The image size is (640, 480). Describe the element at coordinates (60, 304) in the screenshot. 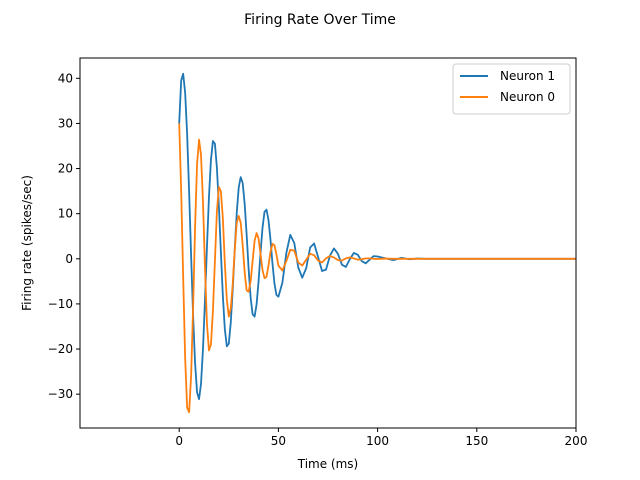

I see `y-tick-label: −10` at that location.